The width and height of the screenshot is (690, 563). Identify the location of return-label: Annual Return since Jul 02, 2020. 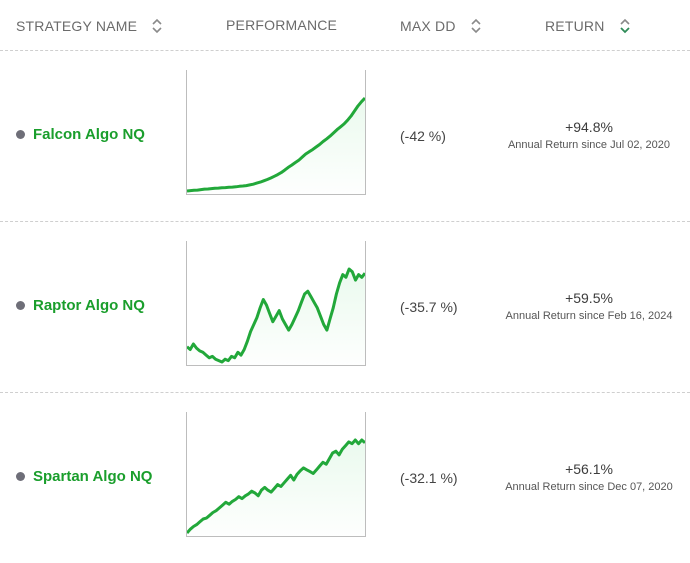
(589, 145).